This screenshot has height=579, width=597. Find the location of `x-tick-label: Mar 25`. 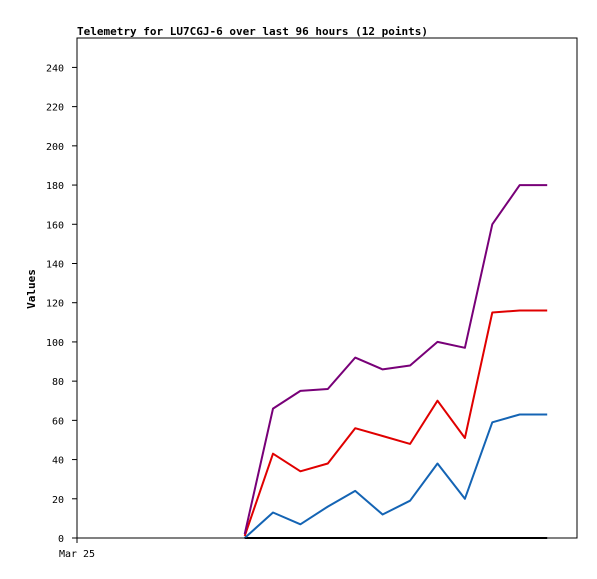

x-tick-label: Mar 25 is located at coordinates (77, 554).